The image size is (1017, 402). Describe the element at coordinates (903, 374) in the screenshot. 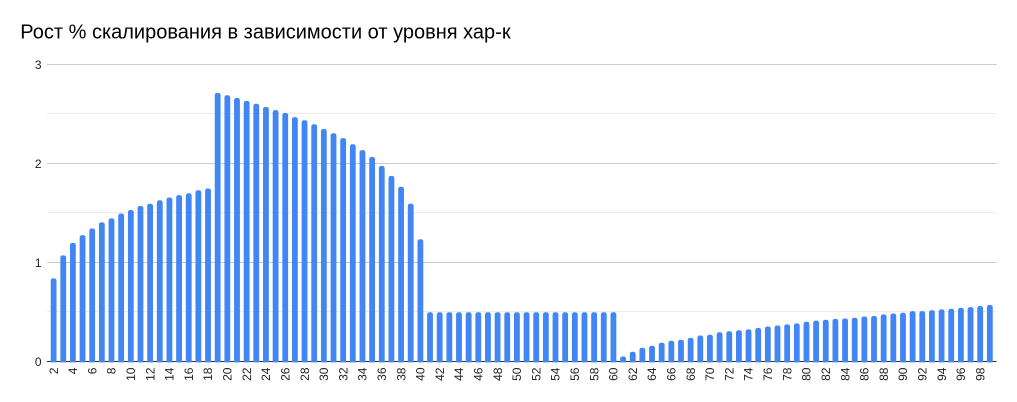

I see `svg-text: 90` at that location.